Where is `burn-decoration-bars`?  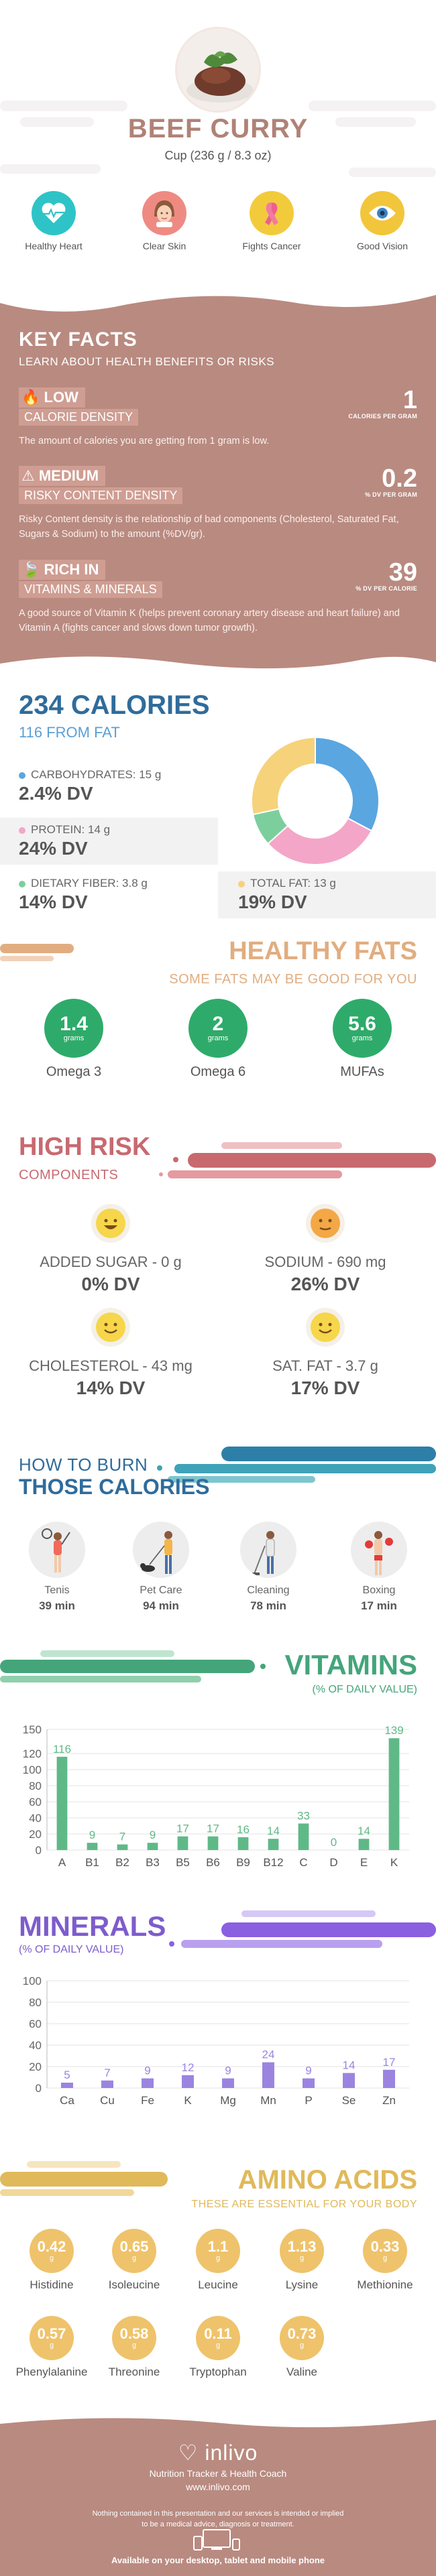
burn-decoration-bars is located at coordinates (296, 1465).